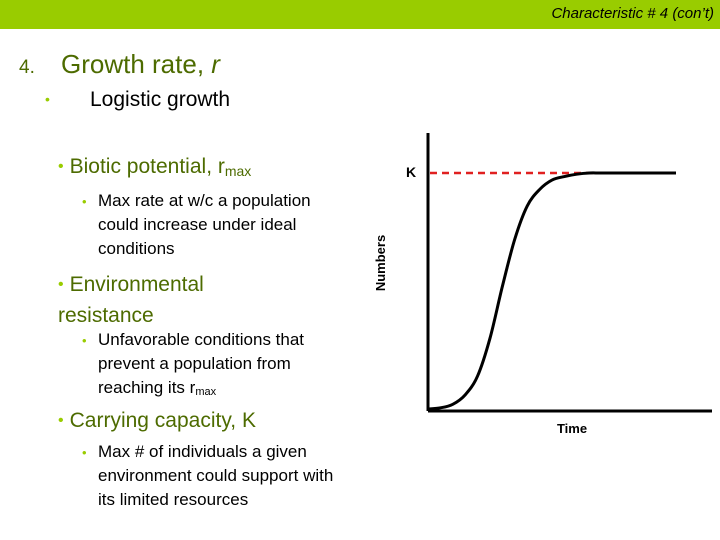 This screenshot has width=720, height=540. I want to click on subheading: Logistic growth, so click(160, 99).